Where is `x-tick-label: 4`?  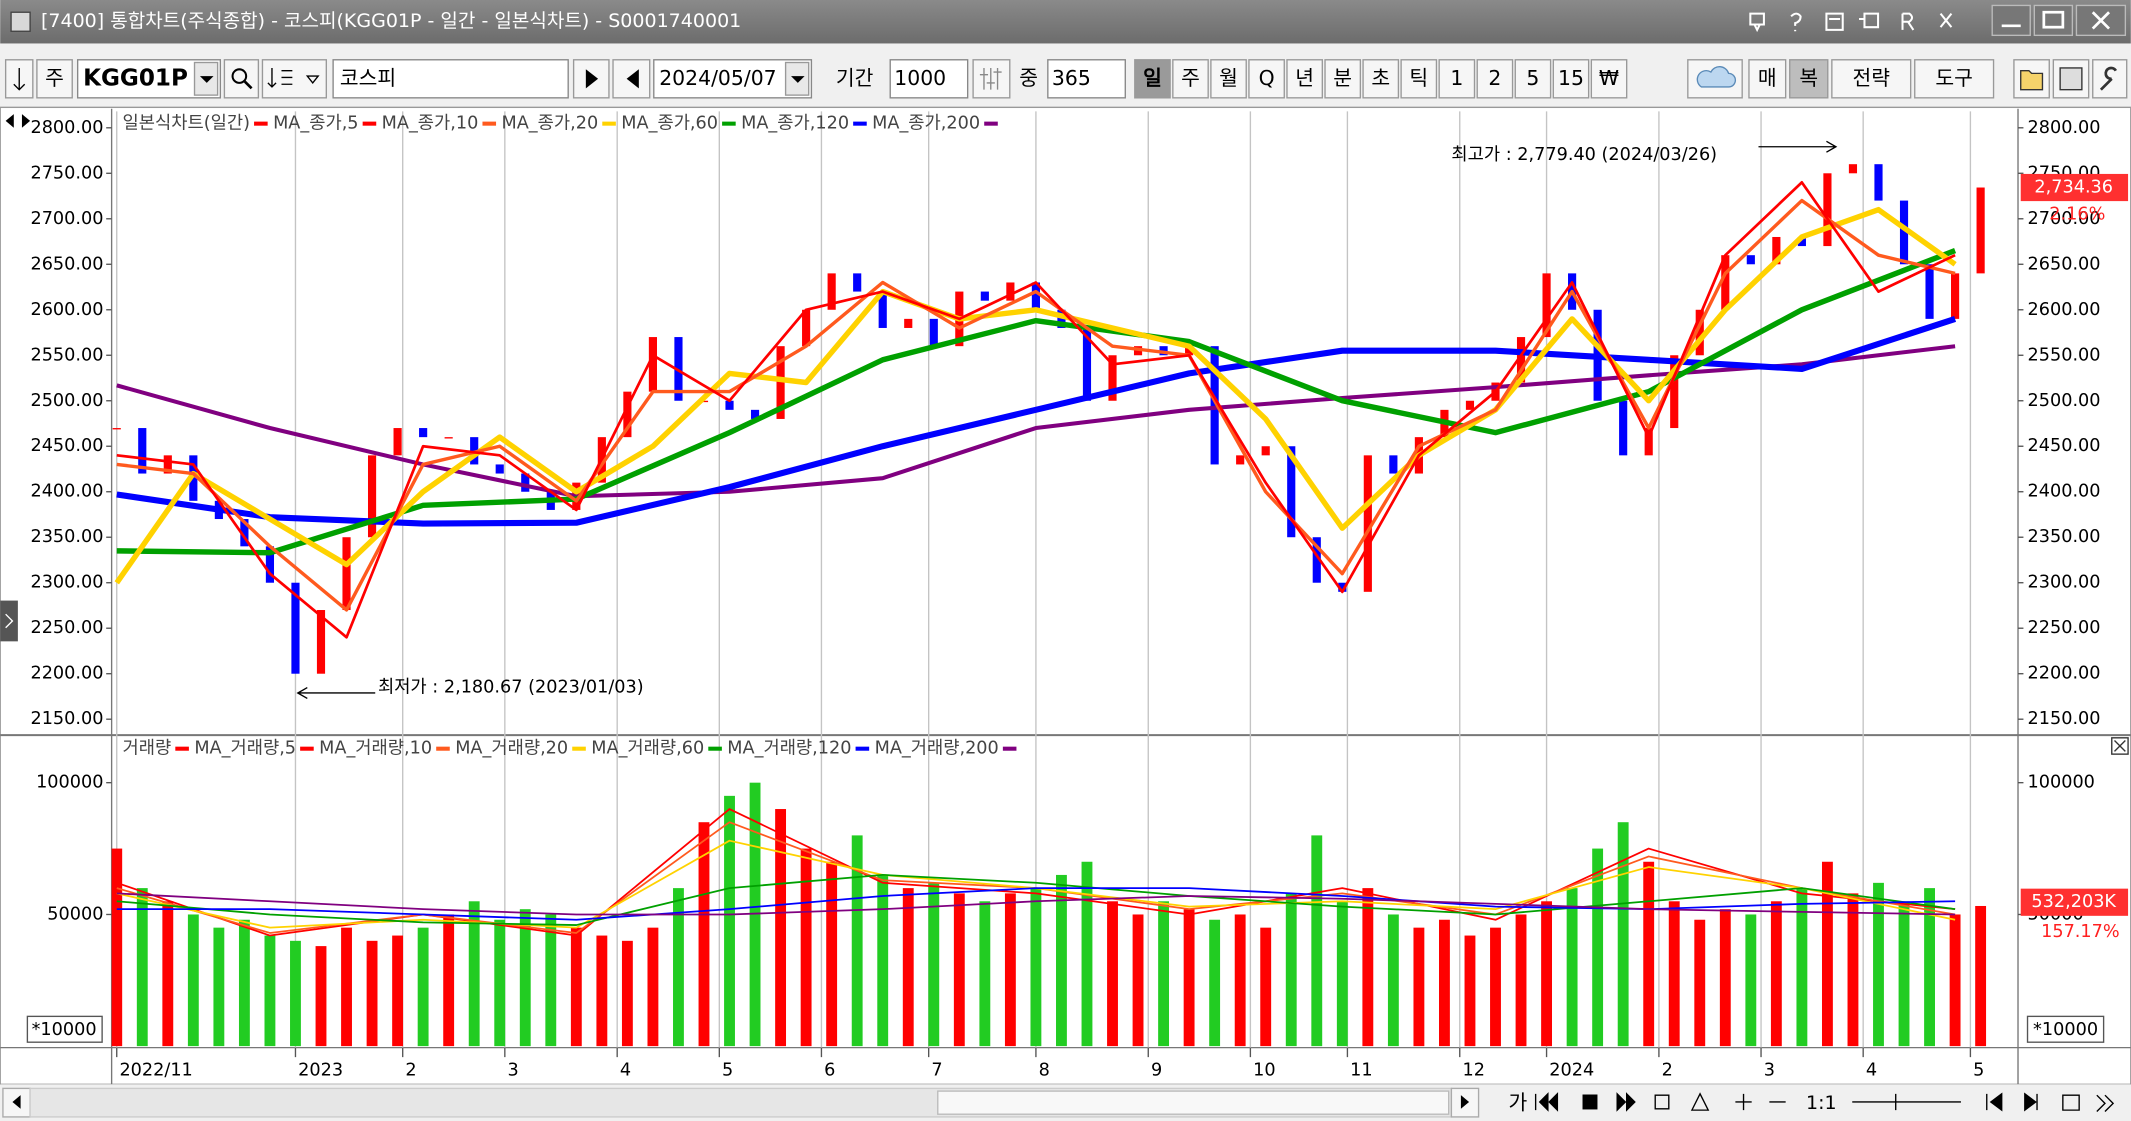 x-tick-label: 4 is located at coordinates (625, 1071).